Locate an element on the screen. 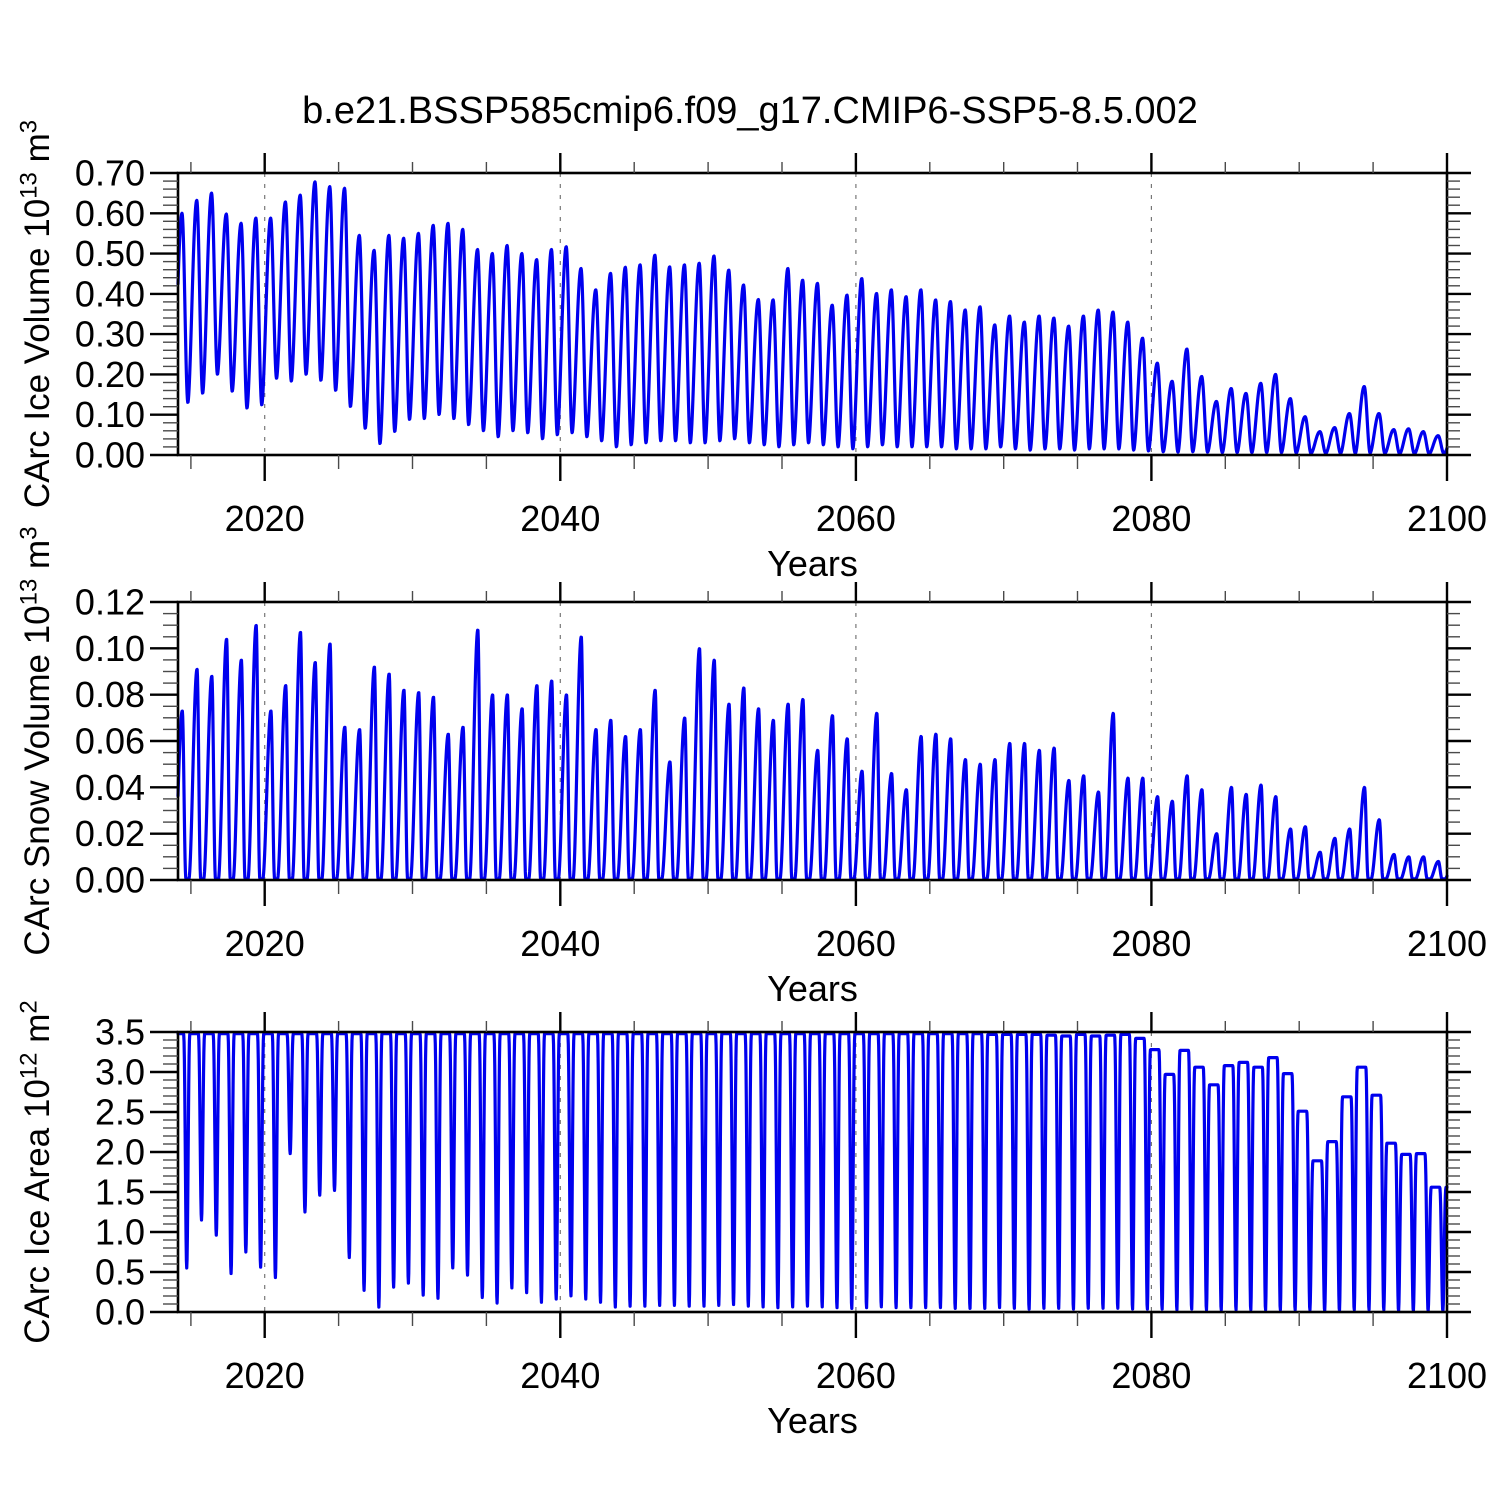 Image resolution: width=1500 pixels, height=1500 pixels. y-tick-labels: 0.00 0.02 0.04 0.06 0.08 0.10 0.12 is located at coordinates (110, 741).